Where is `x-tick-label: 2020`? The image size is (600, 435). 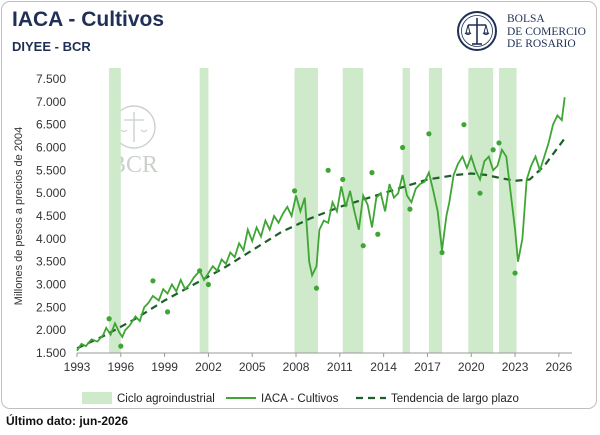 x-tick-label: 2020 is located at coordinates (471, 367).